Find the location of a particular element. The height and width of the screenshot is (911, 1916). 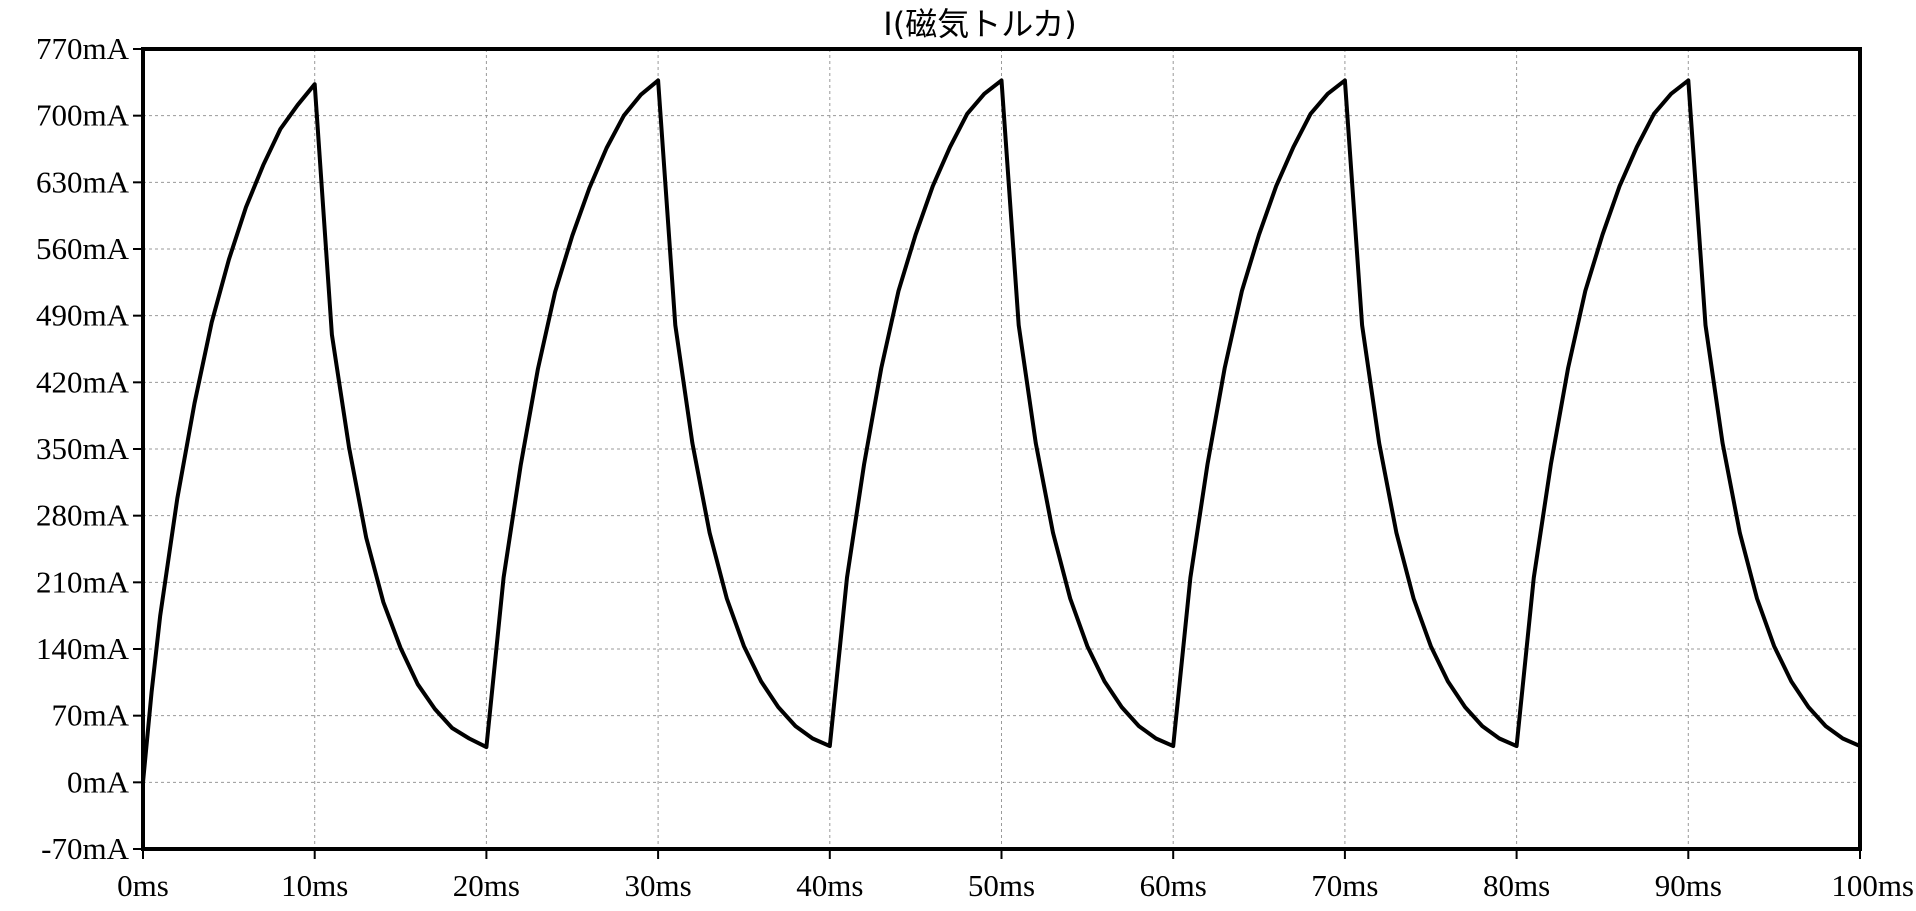

y-tick-label: 560mA is located at coordinates (83, 248).